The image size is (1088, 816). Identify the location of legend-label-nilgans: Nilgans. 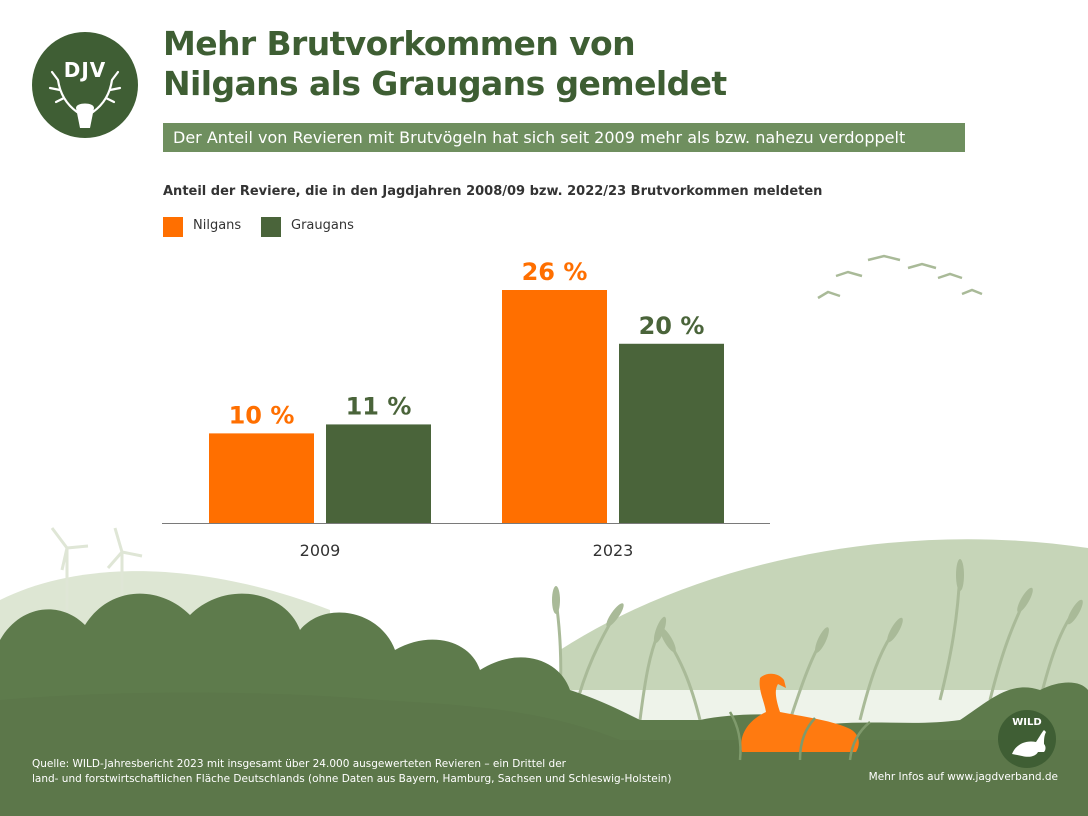
(217, 225).